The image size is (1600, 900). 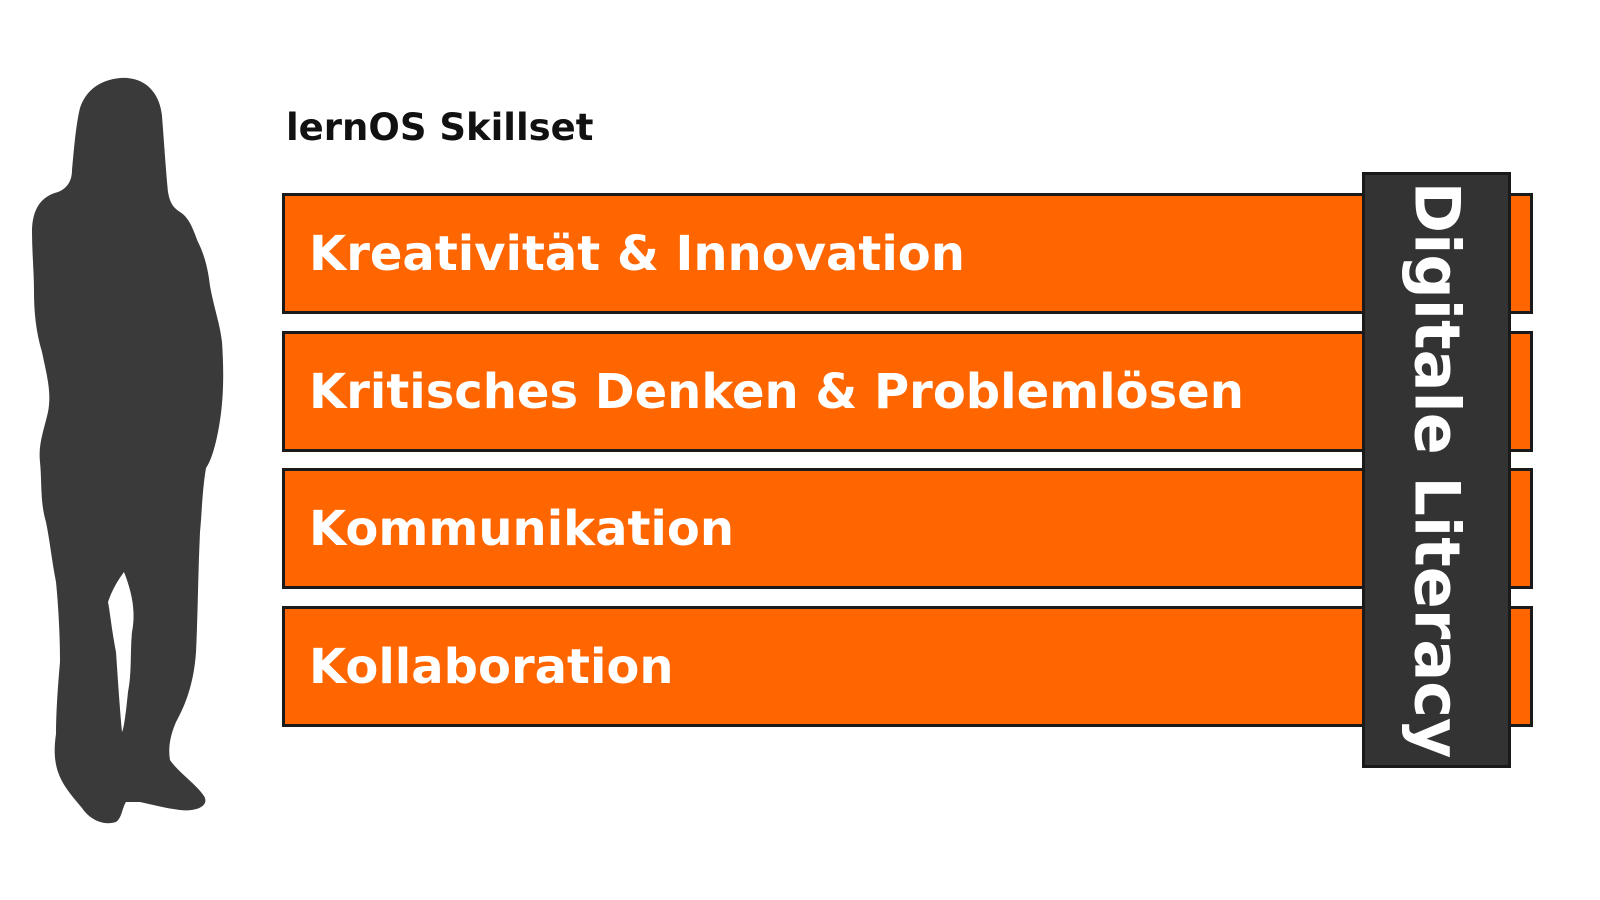 What do you see at coordinates (522, 528) in the screenshot?
I see `skill-label: Kommunikation` at bounding box center [522, 528].